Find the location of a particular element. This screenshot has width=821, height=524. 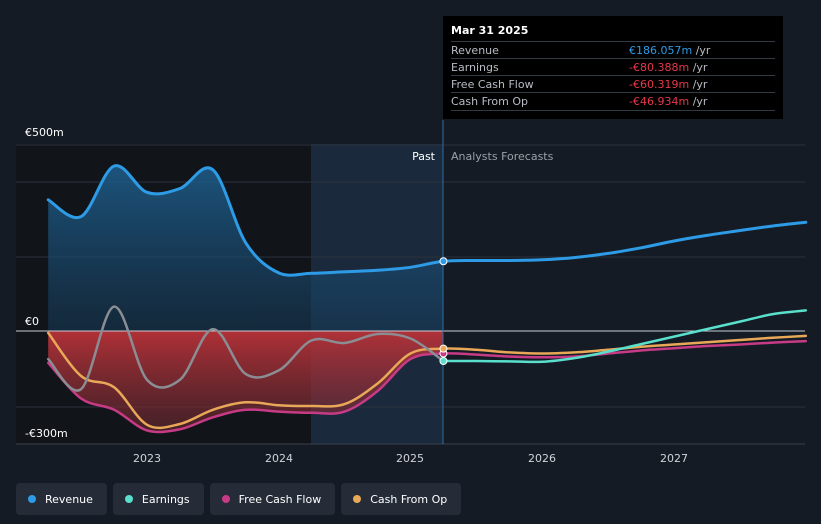

tooltip-label: Free Cash Flow is located at coordinates (492, 84).